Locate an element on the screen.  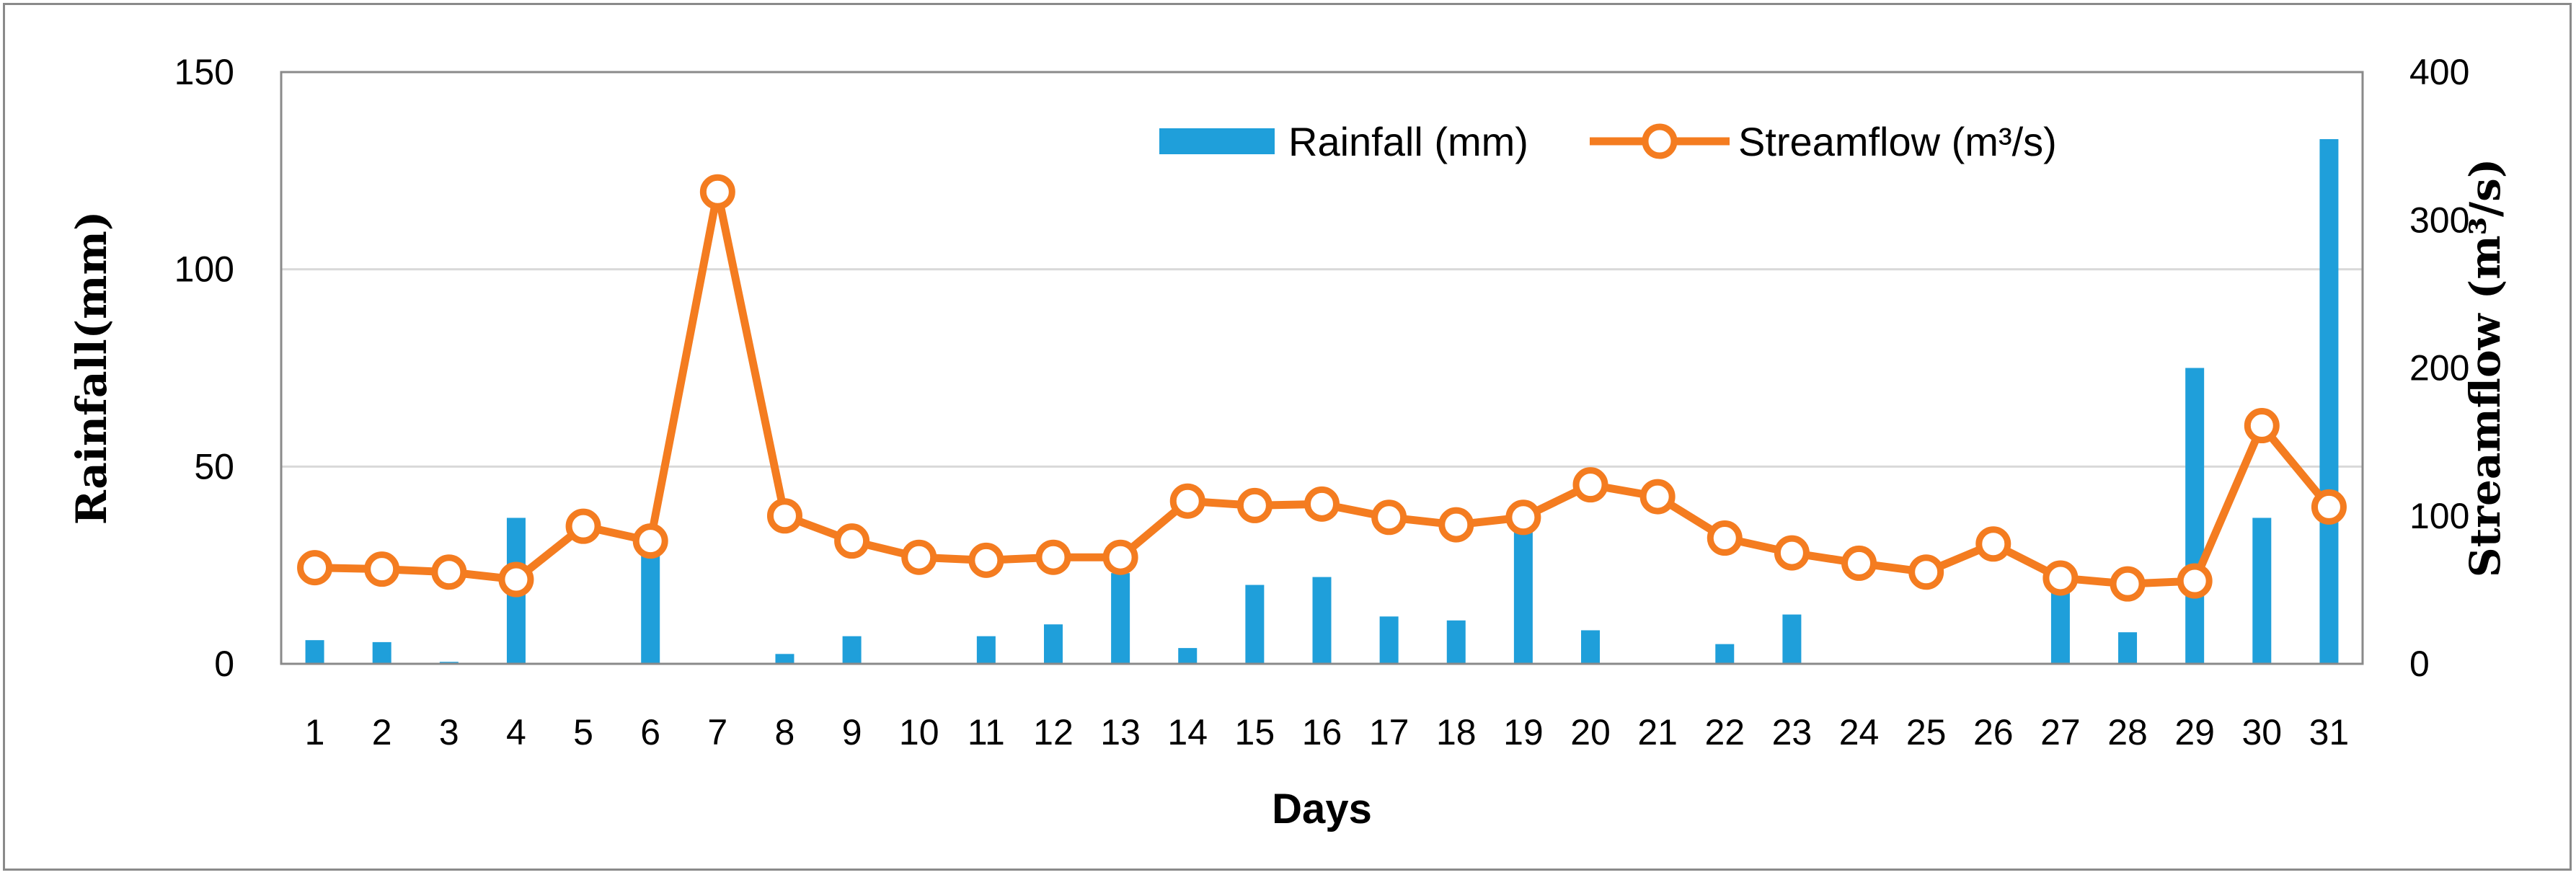
x-tick-label: 11 is located at coordinates (986, 732).